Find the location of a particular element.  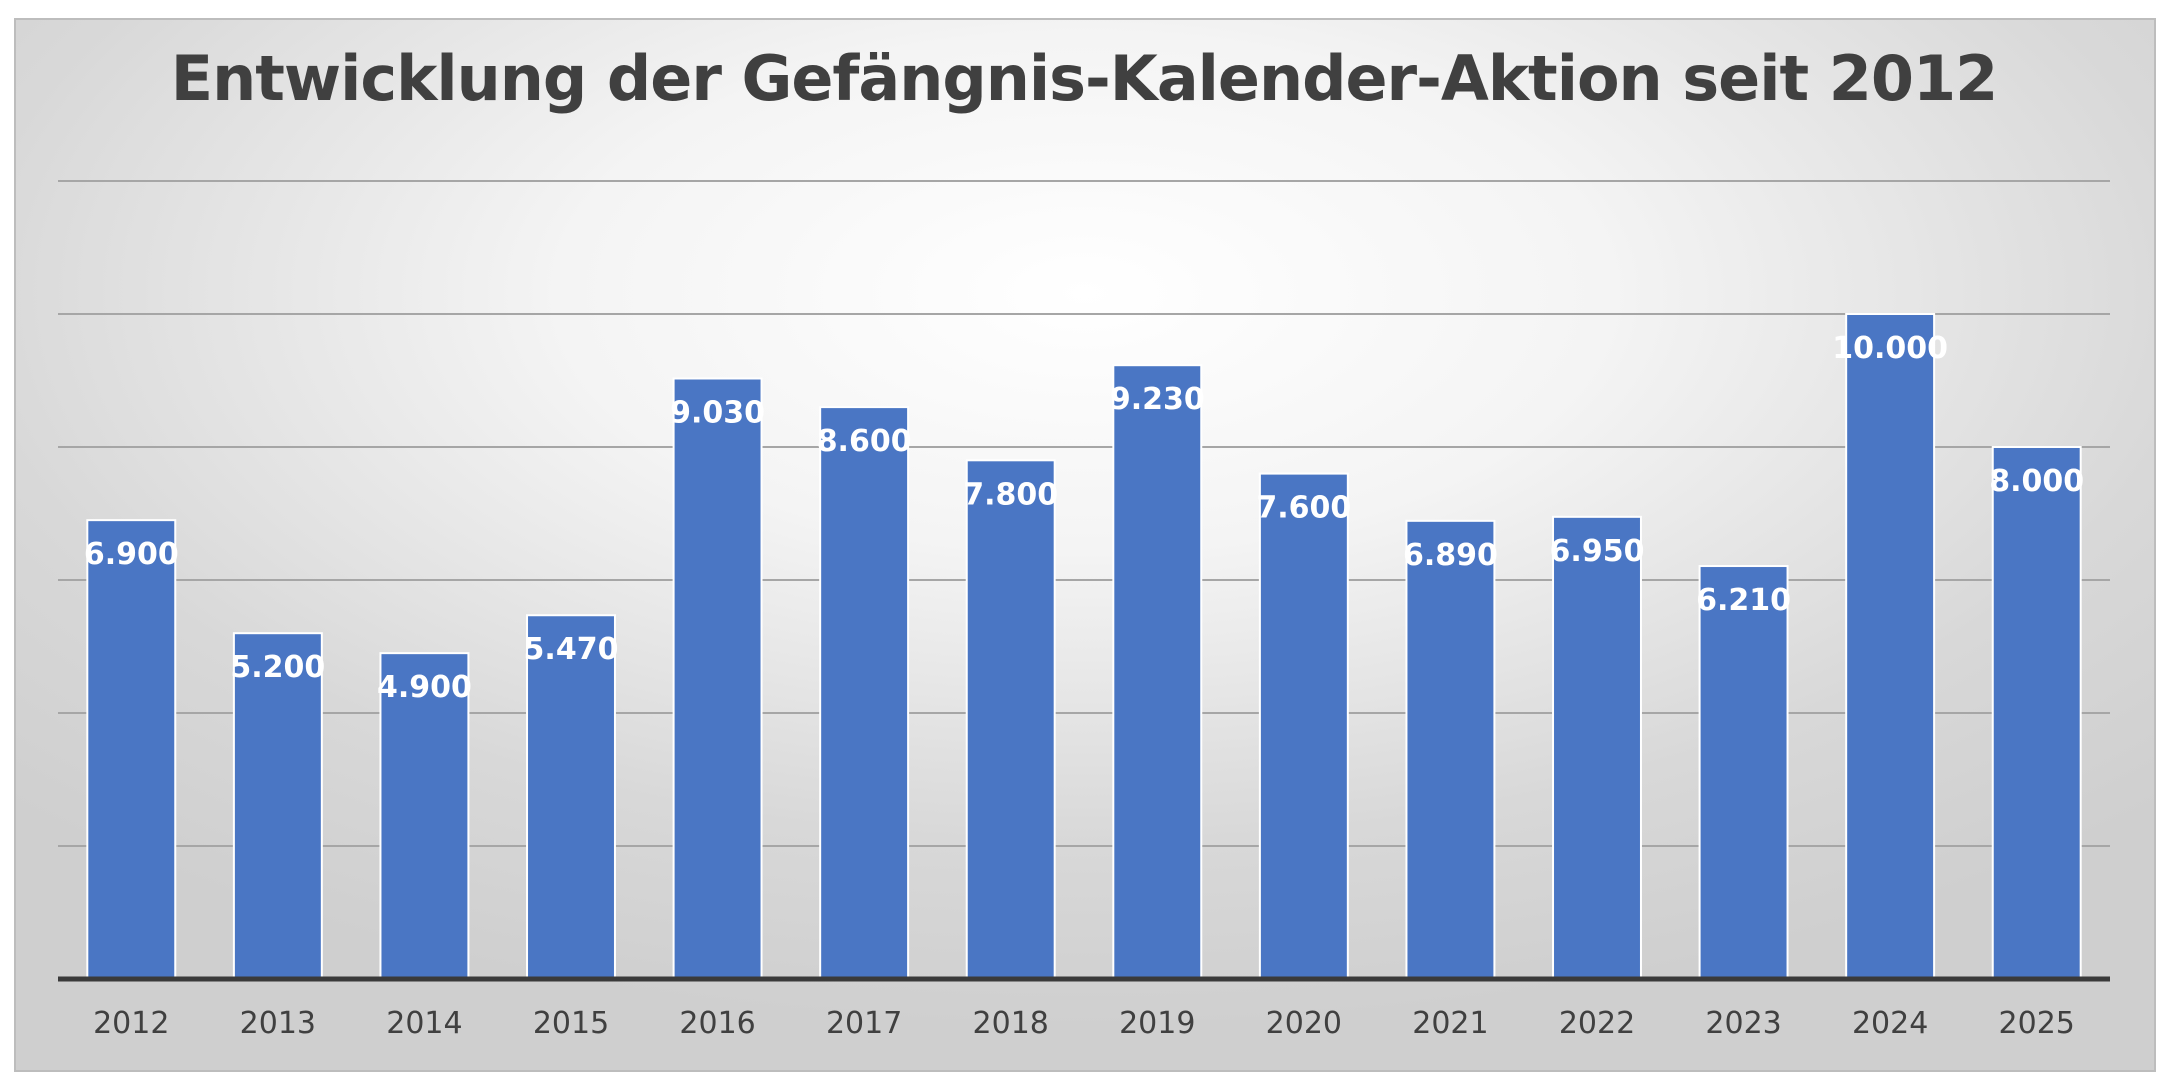

data-label-2017: 8.600 is located at coordinates (864, 441).